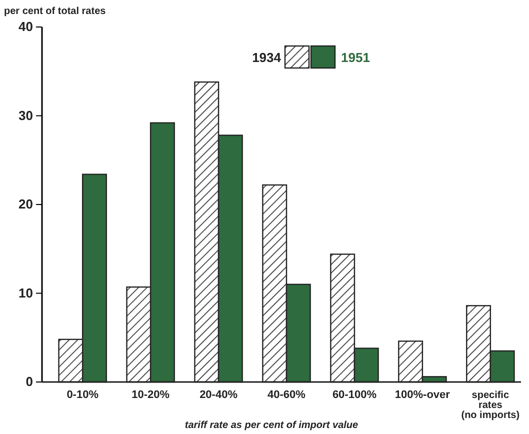  What do you see at coordinates (29, 382) in the screenshot?
I see `y-tick-label: 0` at bounding box center [29, 382].